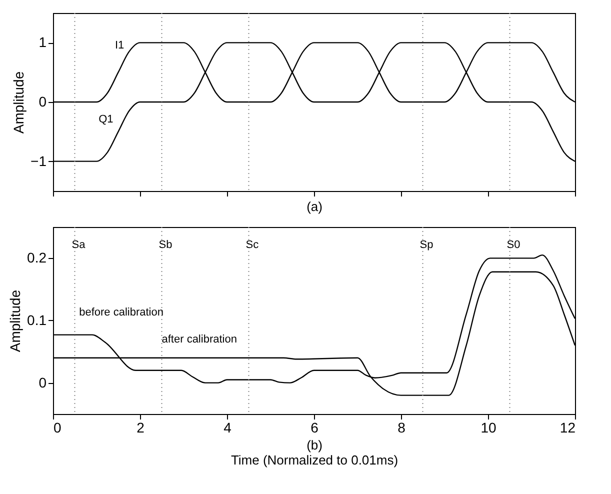  What do you see at coordinates (199, 339) in the screenshot?
I see `annotation: after calibration` at bounding box center [199, 339].